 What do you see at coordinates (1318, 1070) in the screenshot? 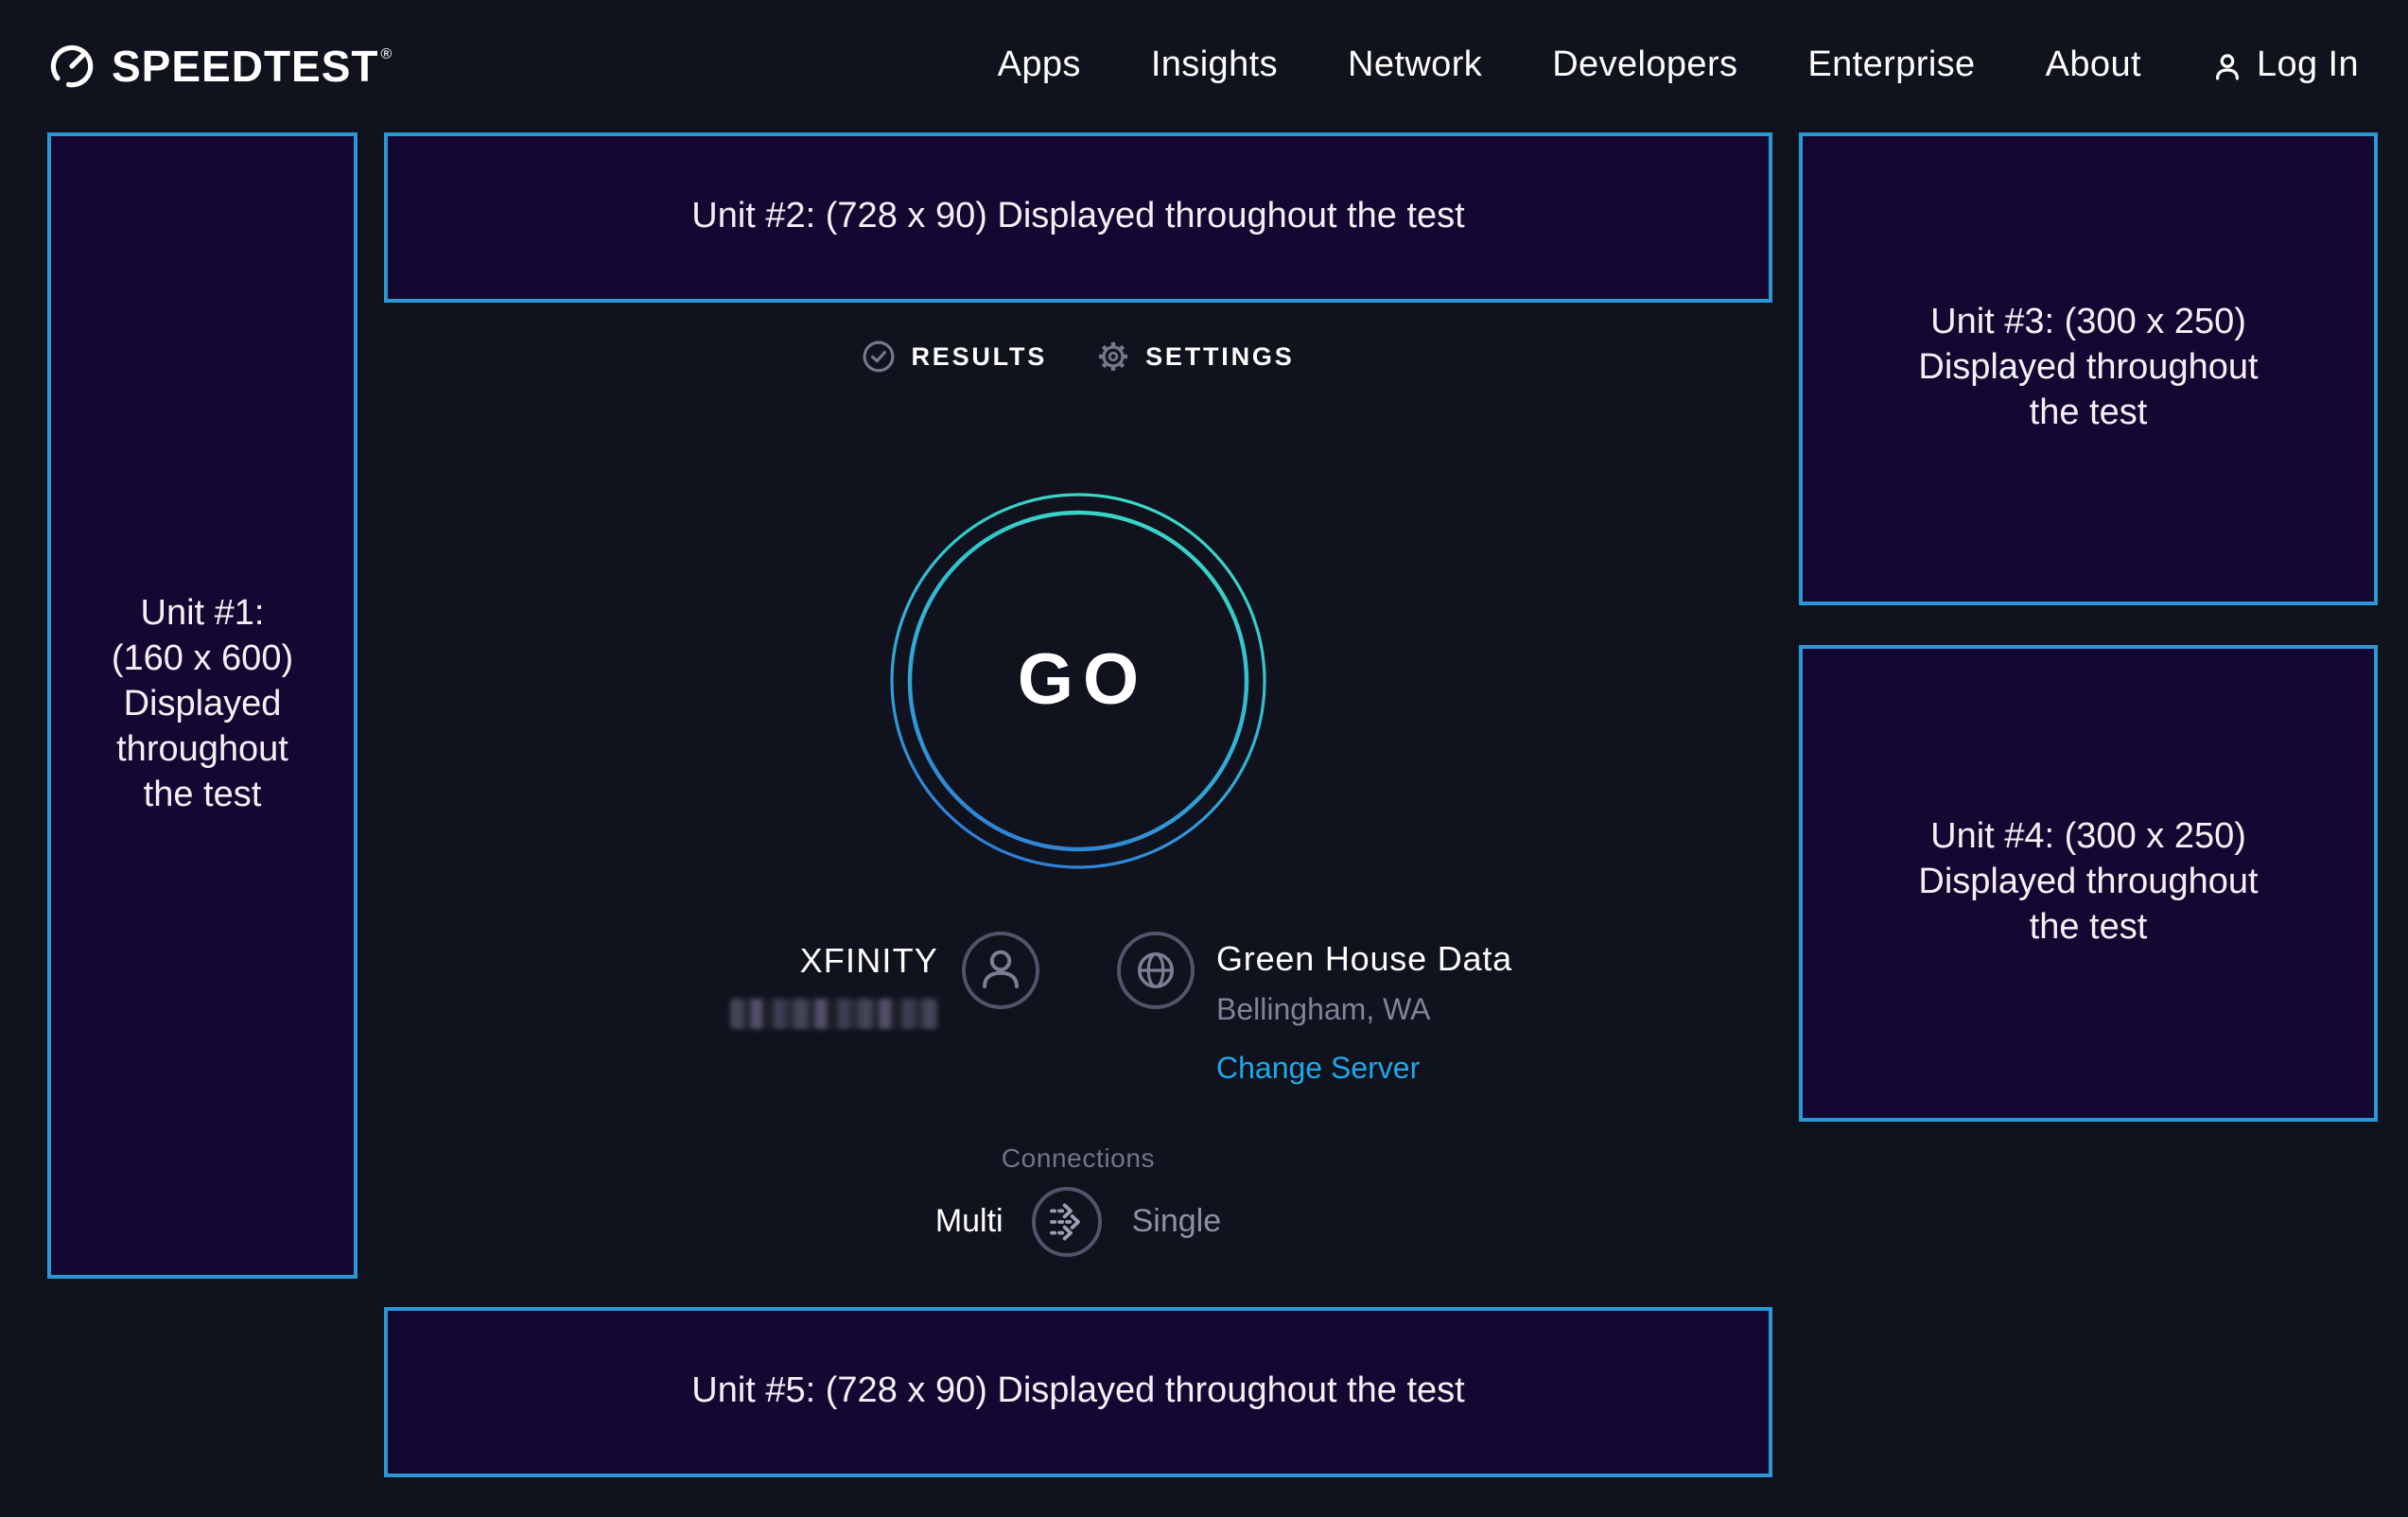
I see `change-server-link: Change Server` at bounding box center [1318, 1070].